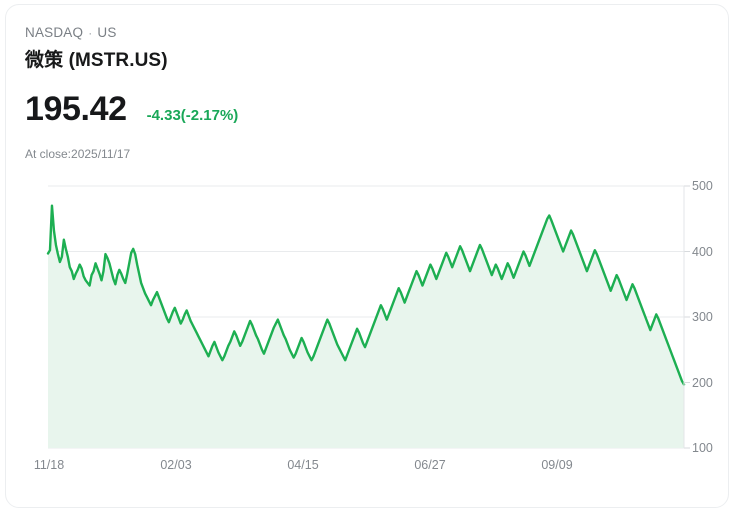 The height and width of the screenshot is (513, 736). What do you see at coordinates (131, 109) in the screenshot?
I see `price-row: 195.42 -4.33(-2.17%)` at bounding box center [131, 109].